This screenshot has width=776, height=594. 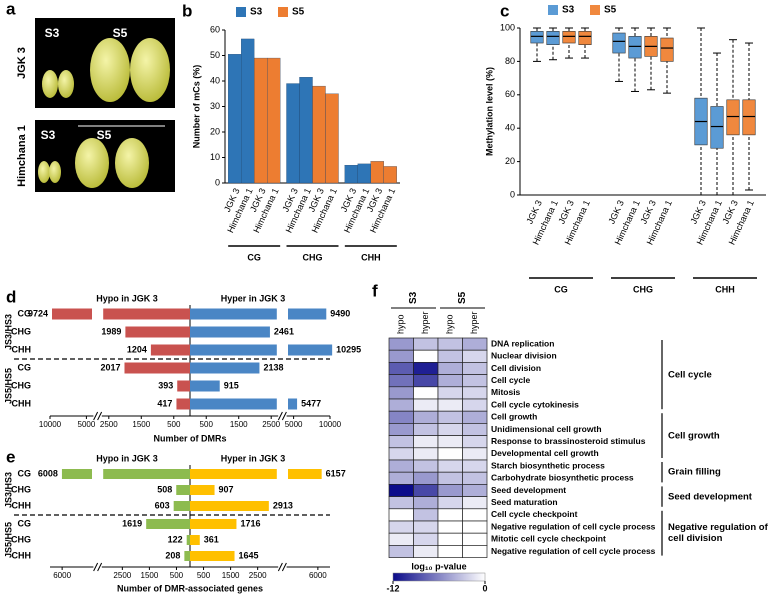 I want to click on x-tick-label: 10000, so click(x=330, y=424).